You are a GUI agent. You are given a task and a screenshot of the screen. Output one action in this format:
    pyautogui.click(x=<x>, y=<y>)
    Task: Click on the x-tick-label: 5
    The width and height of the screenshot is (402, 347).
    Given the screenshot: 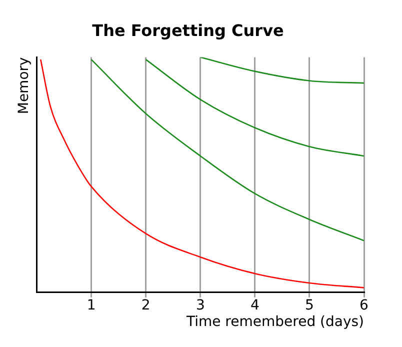 What is the action you would take?
    pyautogui.click(x=309, y=305)
    